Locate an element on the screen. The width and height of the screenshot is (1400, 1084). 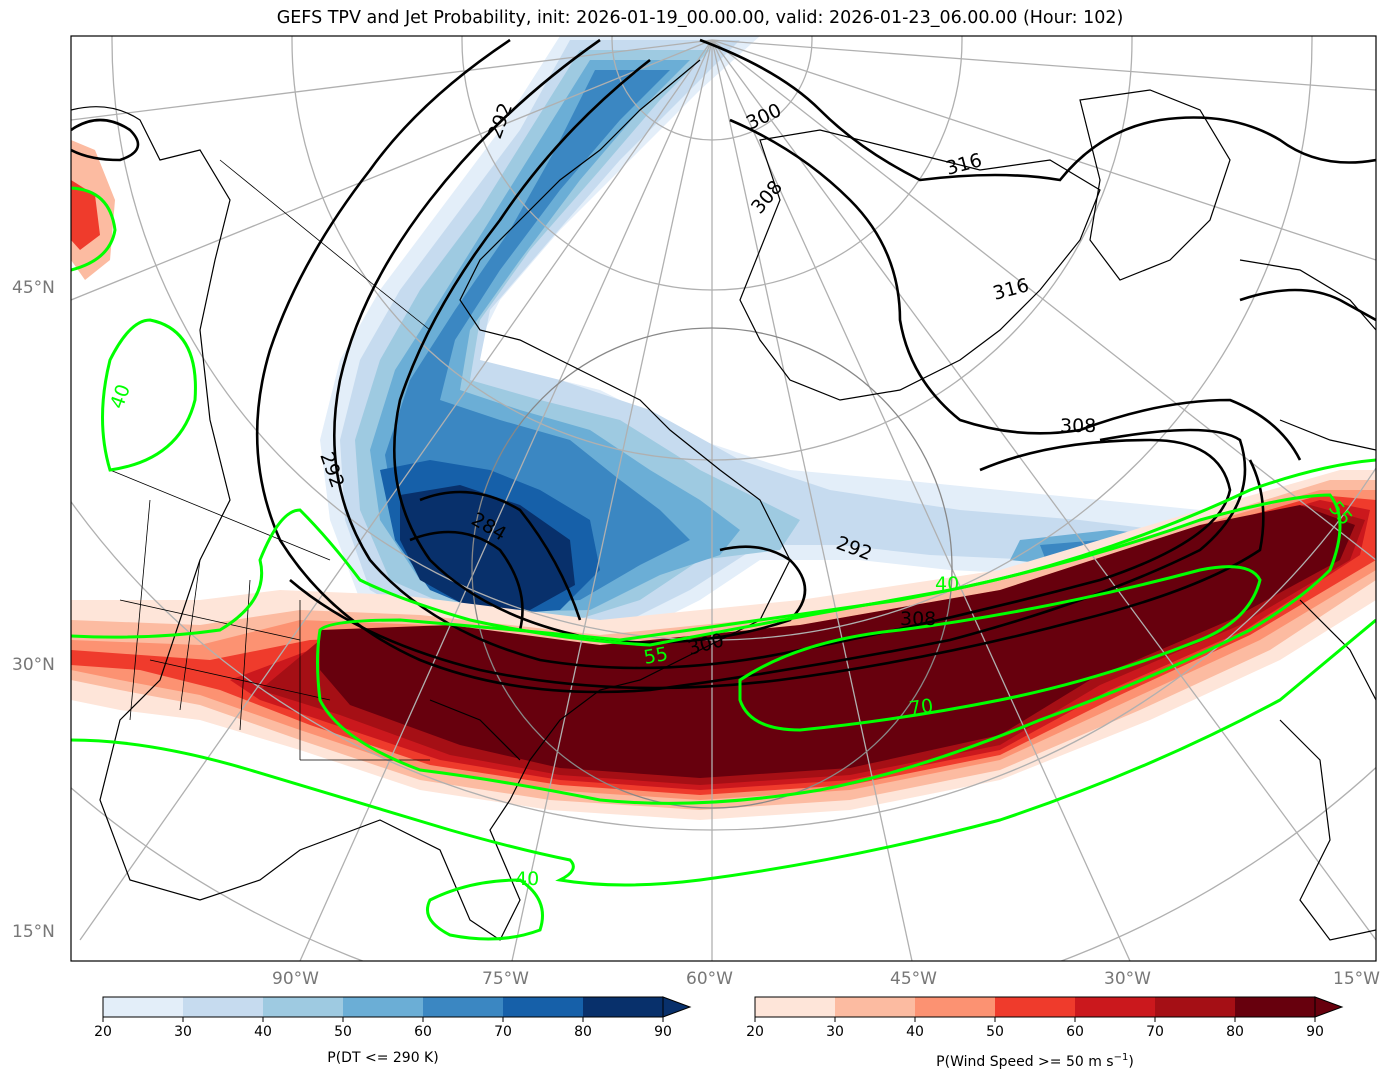
colorbar-tpv-tick-label: 30 is located at coordinates (183, 1032).